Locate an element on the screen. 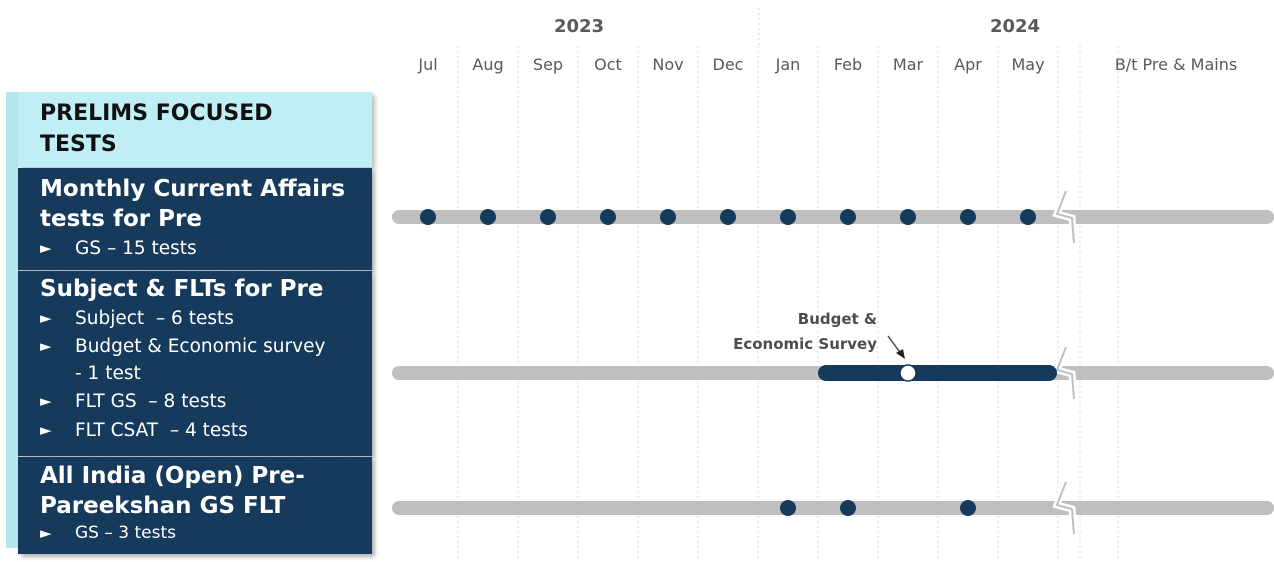 The width and height of the screenshot is (1274, 562). month-label: May is located at coordinates (1027, 64).